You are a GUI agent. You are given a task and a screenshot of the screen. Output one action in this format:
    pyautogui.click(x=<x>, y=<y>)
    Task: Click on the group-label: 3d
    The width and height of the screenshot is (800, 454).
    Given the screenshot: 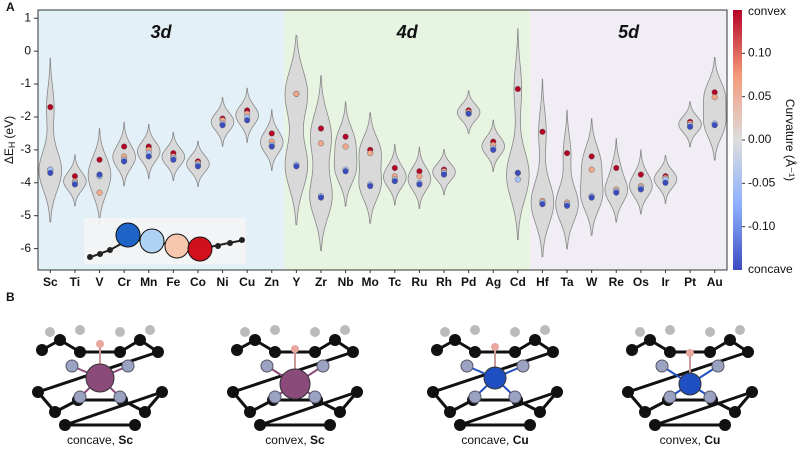 What is the action you would take?
    pyautogui.click(x=162, y=32)
    